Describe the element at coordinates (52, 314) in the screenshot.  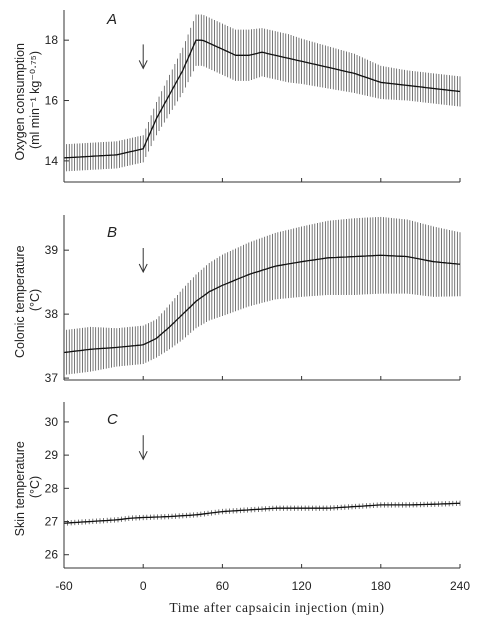
I see `panel-b-y-tick-label: 38` at that location.